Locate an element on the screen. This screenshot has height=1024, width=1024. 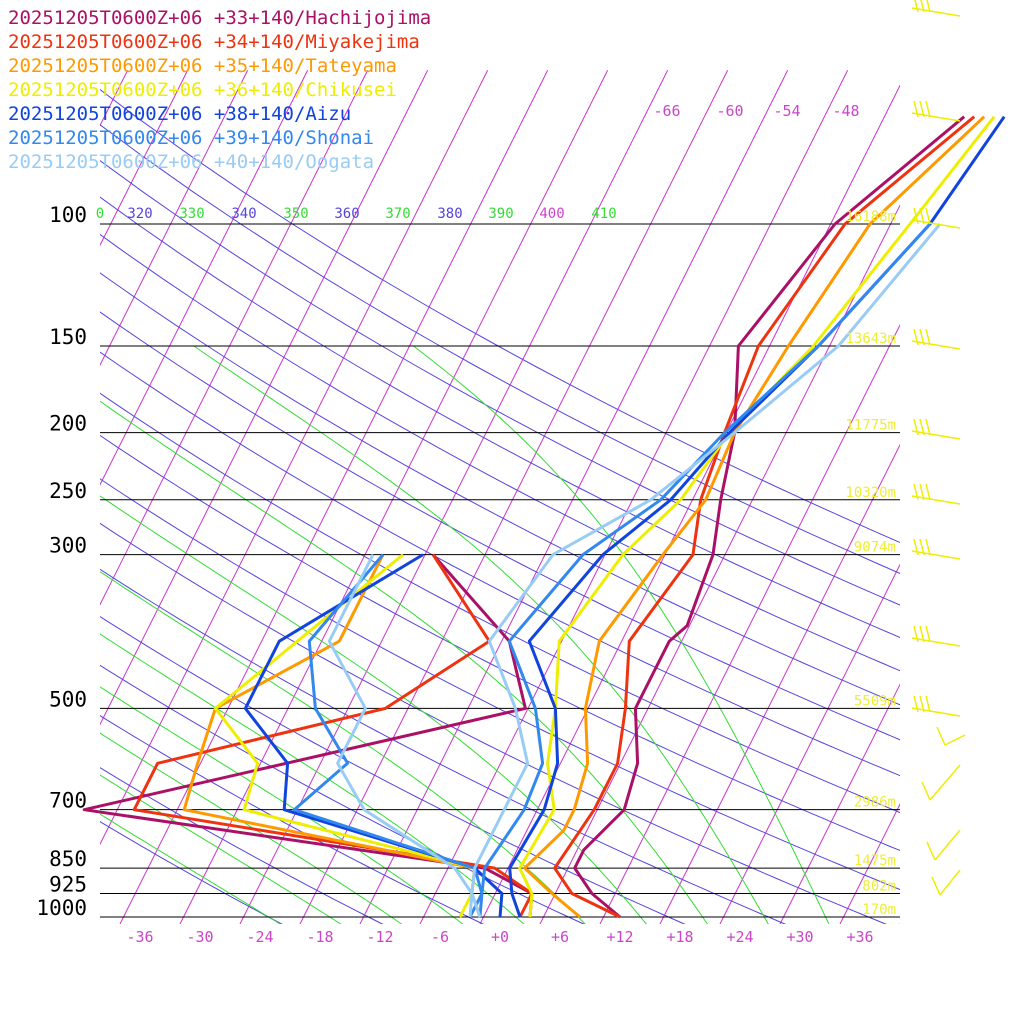
legend-entry-0: 20251205T0600Z+06 +33+140/Hachijojima is located at coordinates (219, 18).